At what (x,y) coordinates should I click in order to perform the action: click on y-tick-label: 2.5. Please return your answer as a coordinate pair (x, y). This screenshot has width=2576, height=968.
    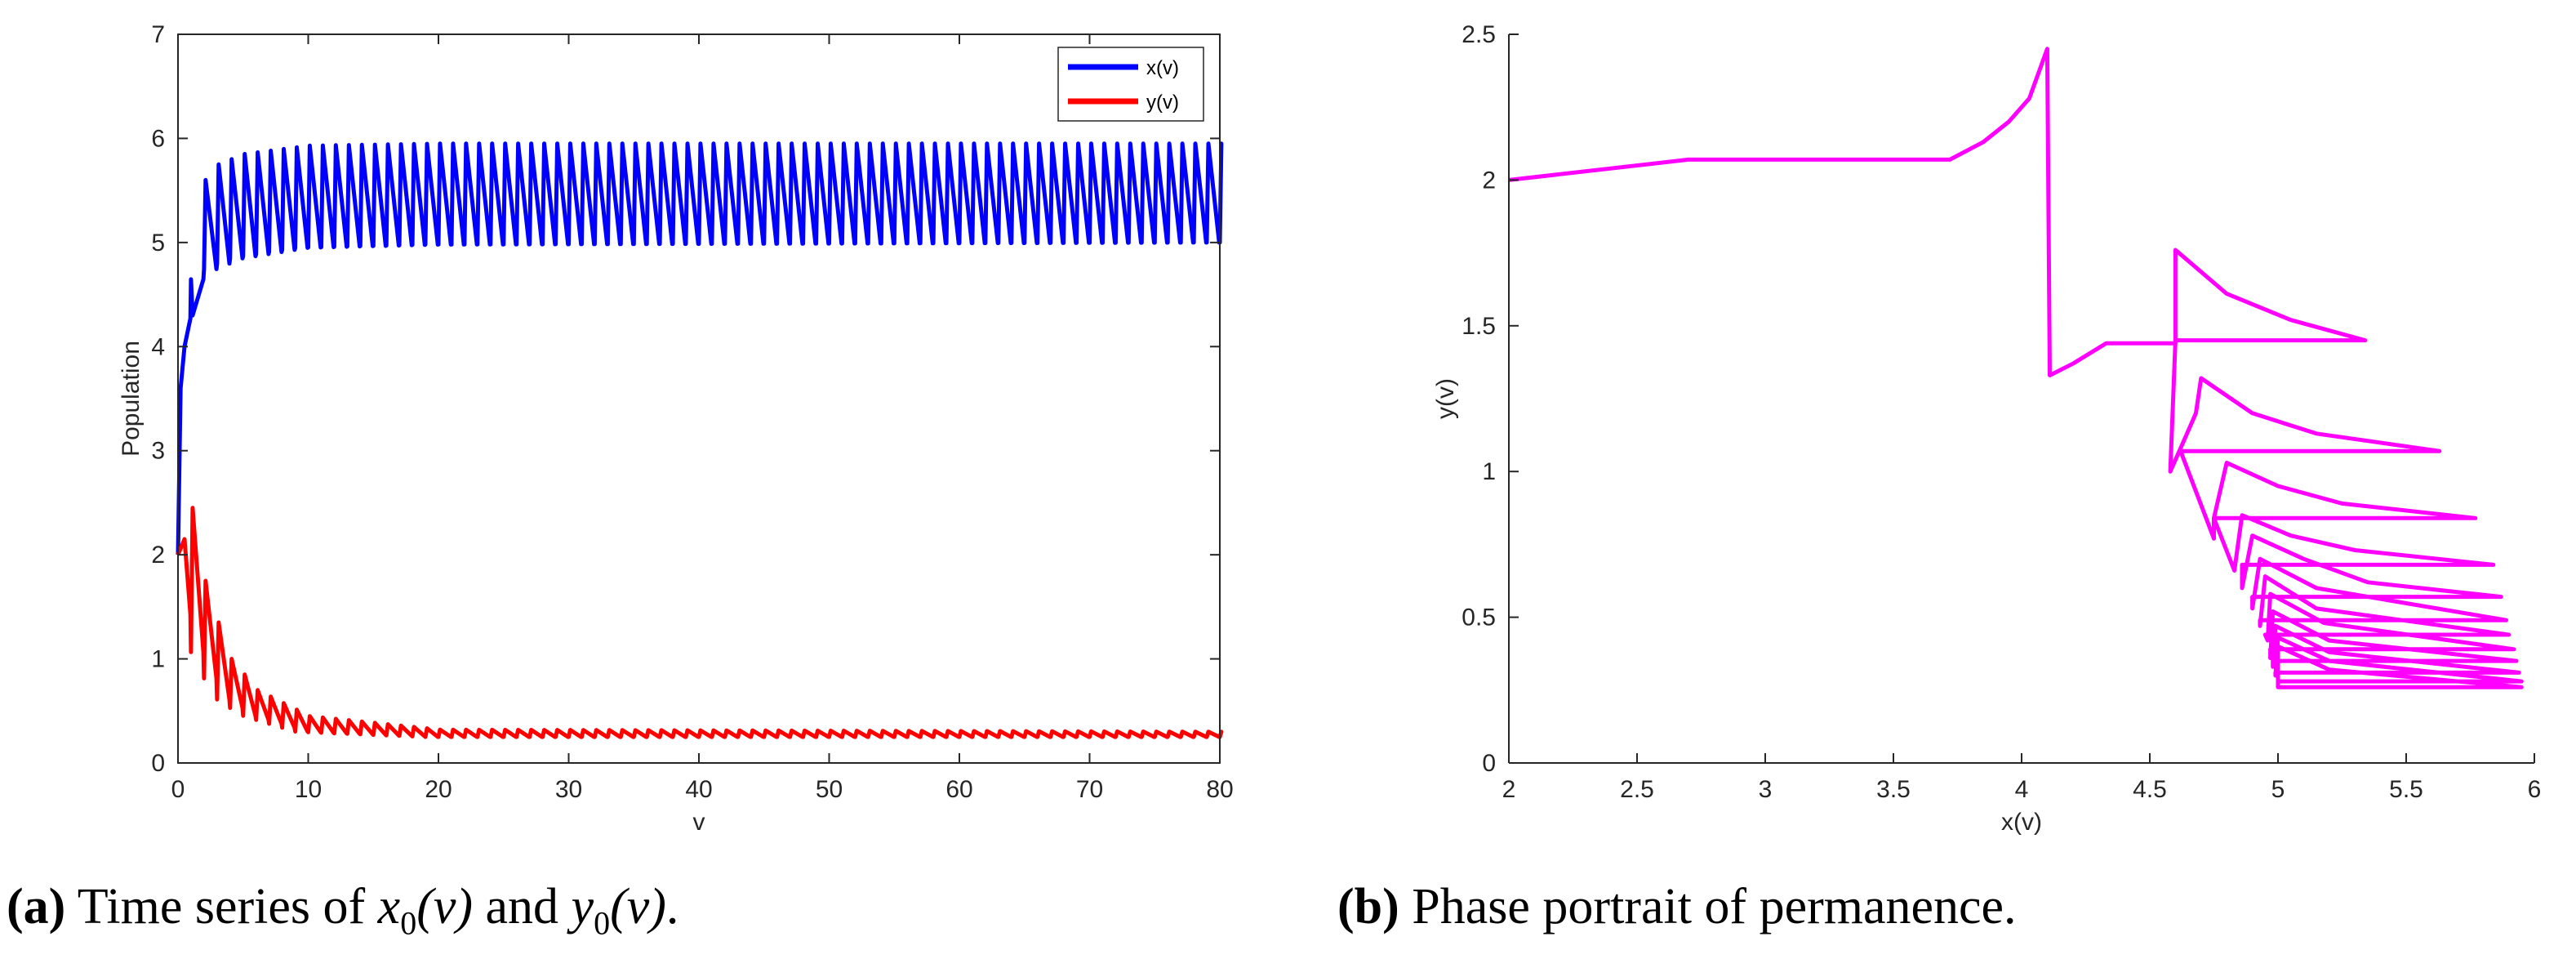
    Looking at the image, I should click on (1479, 34).